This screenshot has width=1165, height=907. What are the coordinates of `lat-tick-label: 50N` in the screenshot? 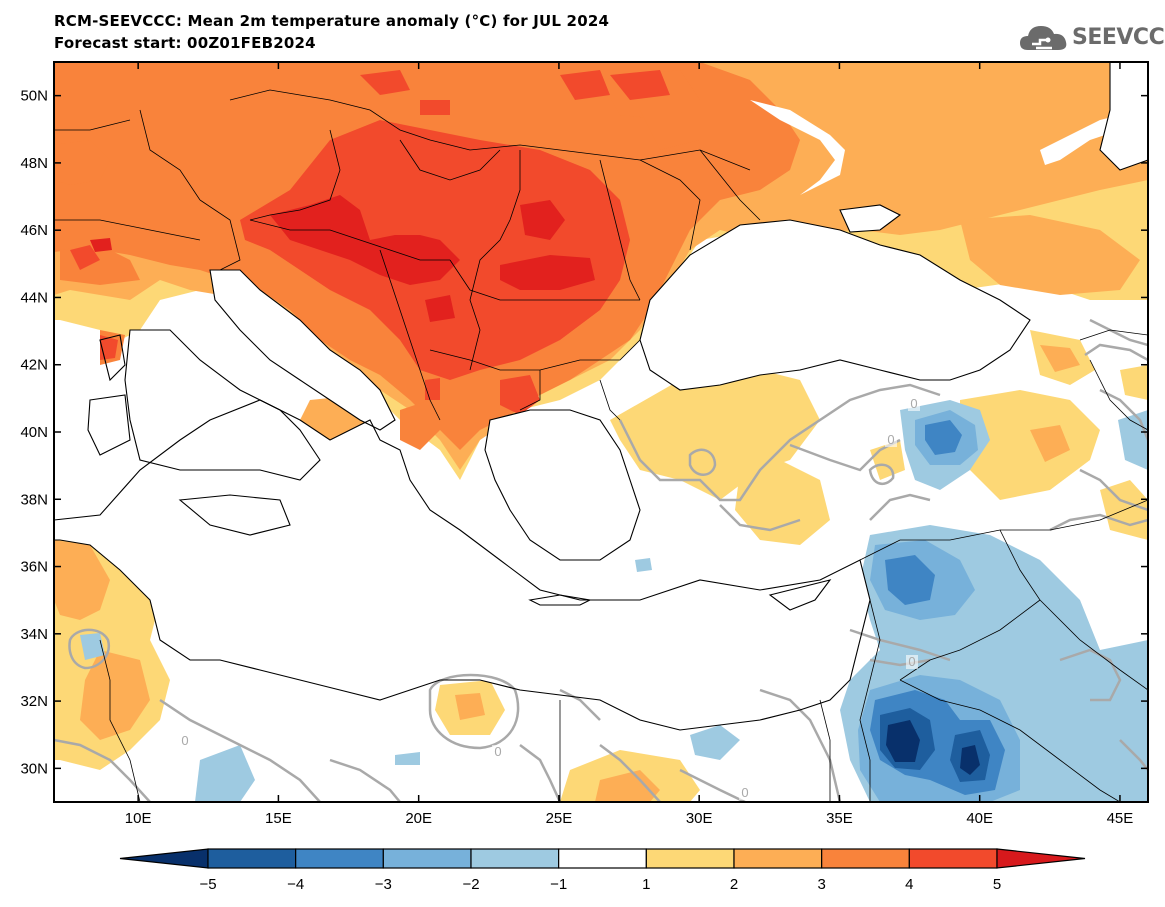 It's located at (34, 96).